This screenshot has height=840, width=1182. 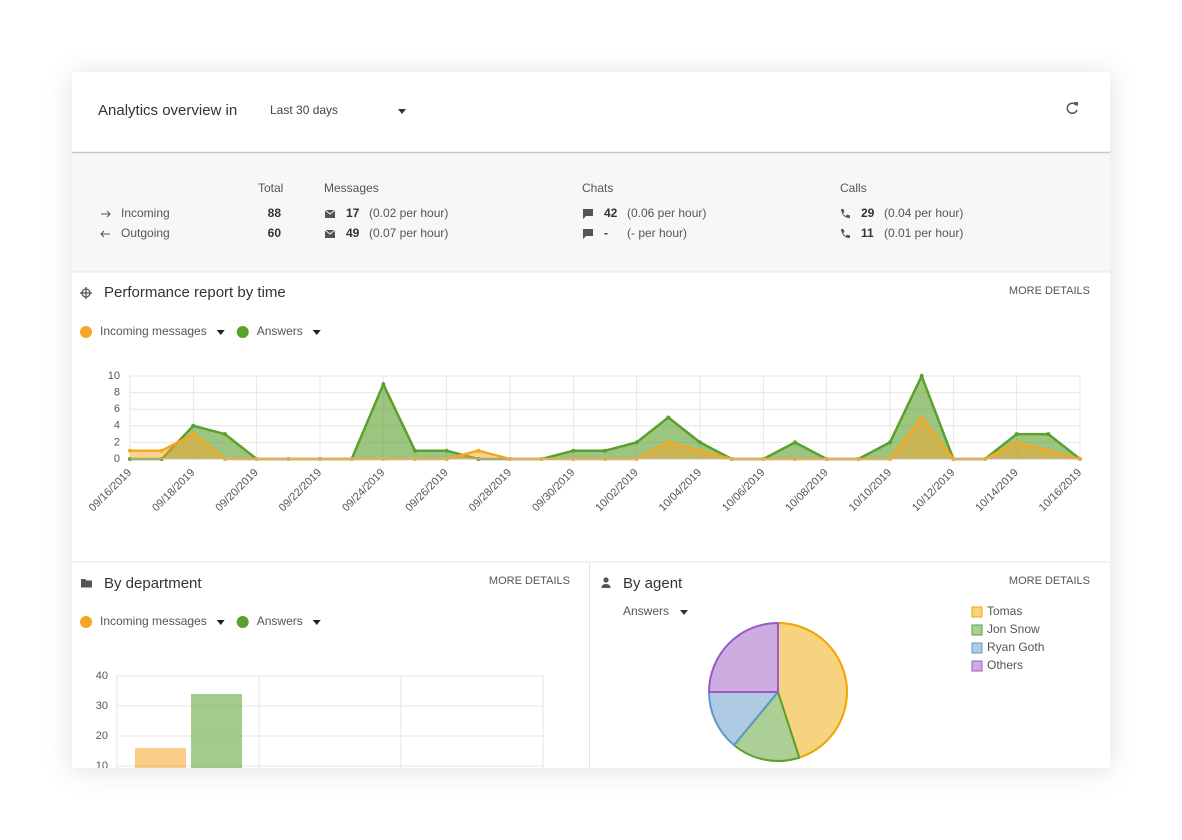 I want to click on legend-label: Jon Snow, so click(x=1013, y=629).